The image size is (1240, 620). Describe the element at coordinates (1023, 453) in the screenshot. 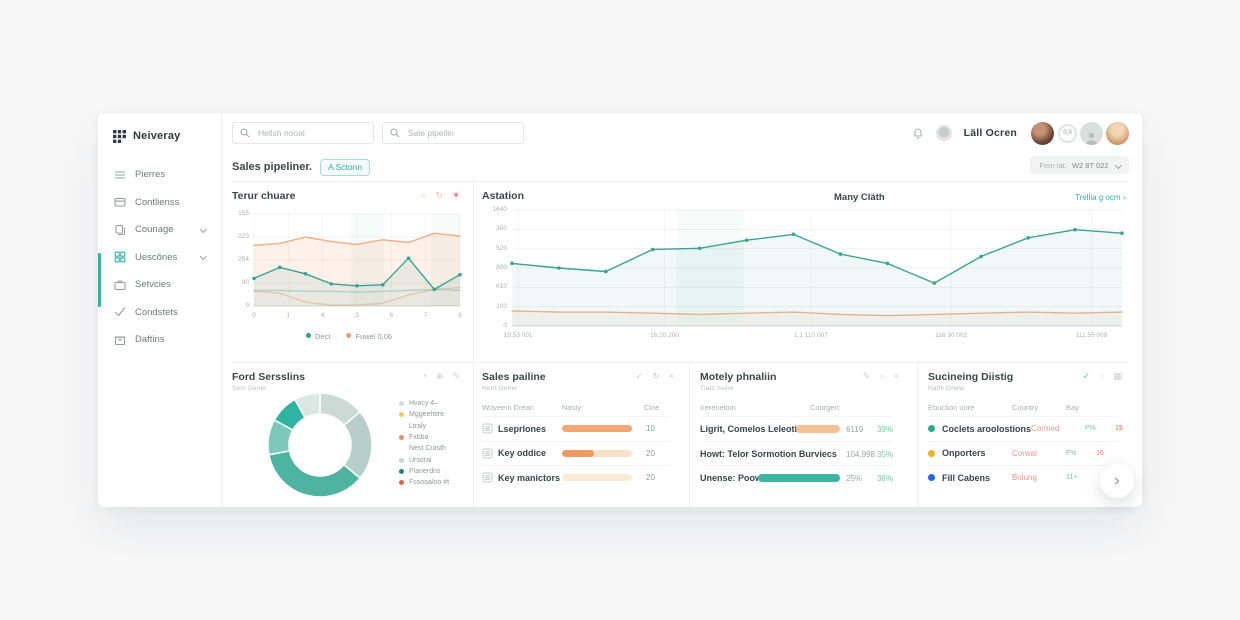

I see `table-row: Onporters Corwal F% 16` at that location.